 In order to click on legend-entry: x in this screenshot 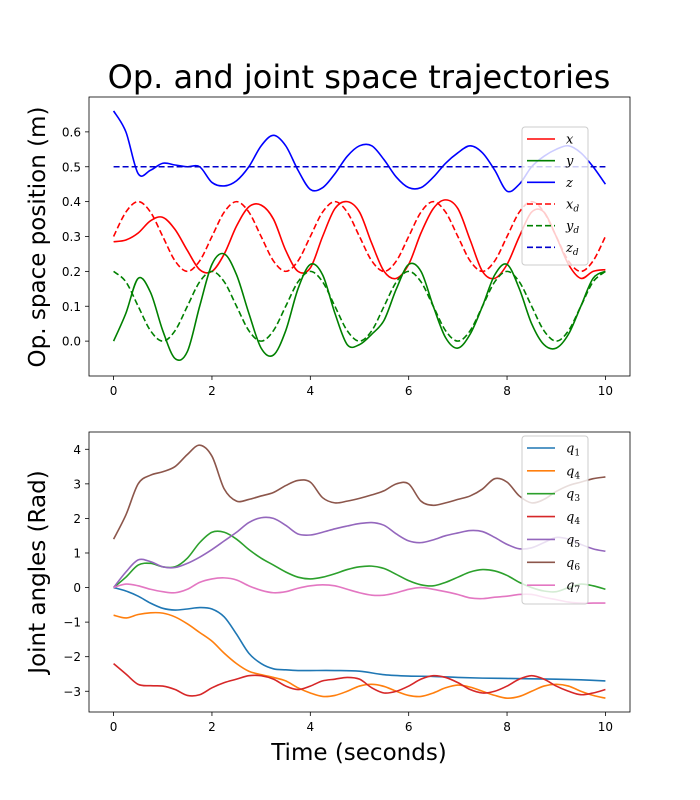, I will do `click(570, 140)`.